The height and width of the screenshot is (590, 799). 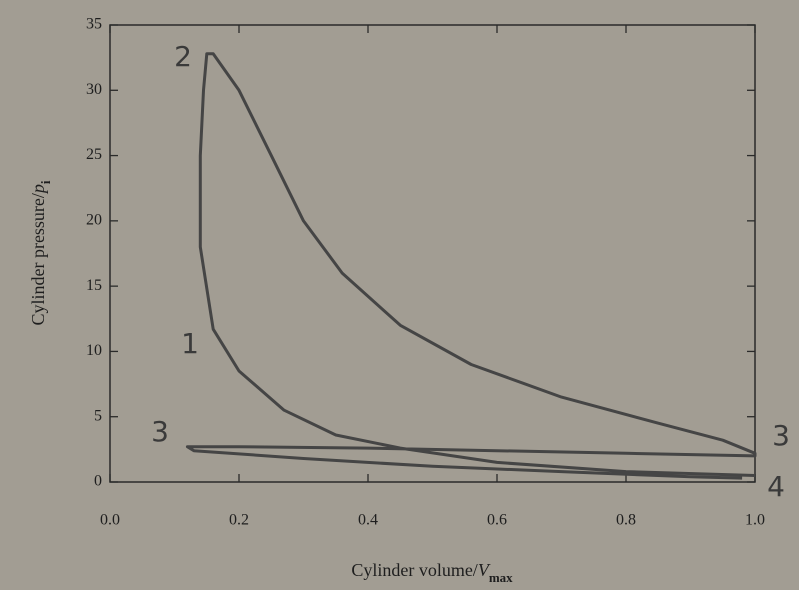 What do you see at coordinates (98, 481) in the screenshot?
I see `y-tick-label: 0` at bounding box center [98, 481].